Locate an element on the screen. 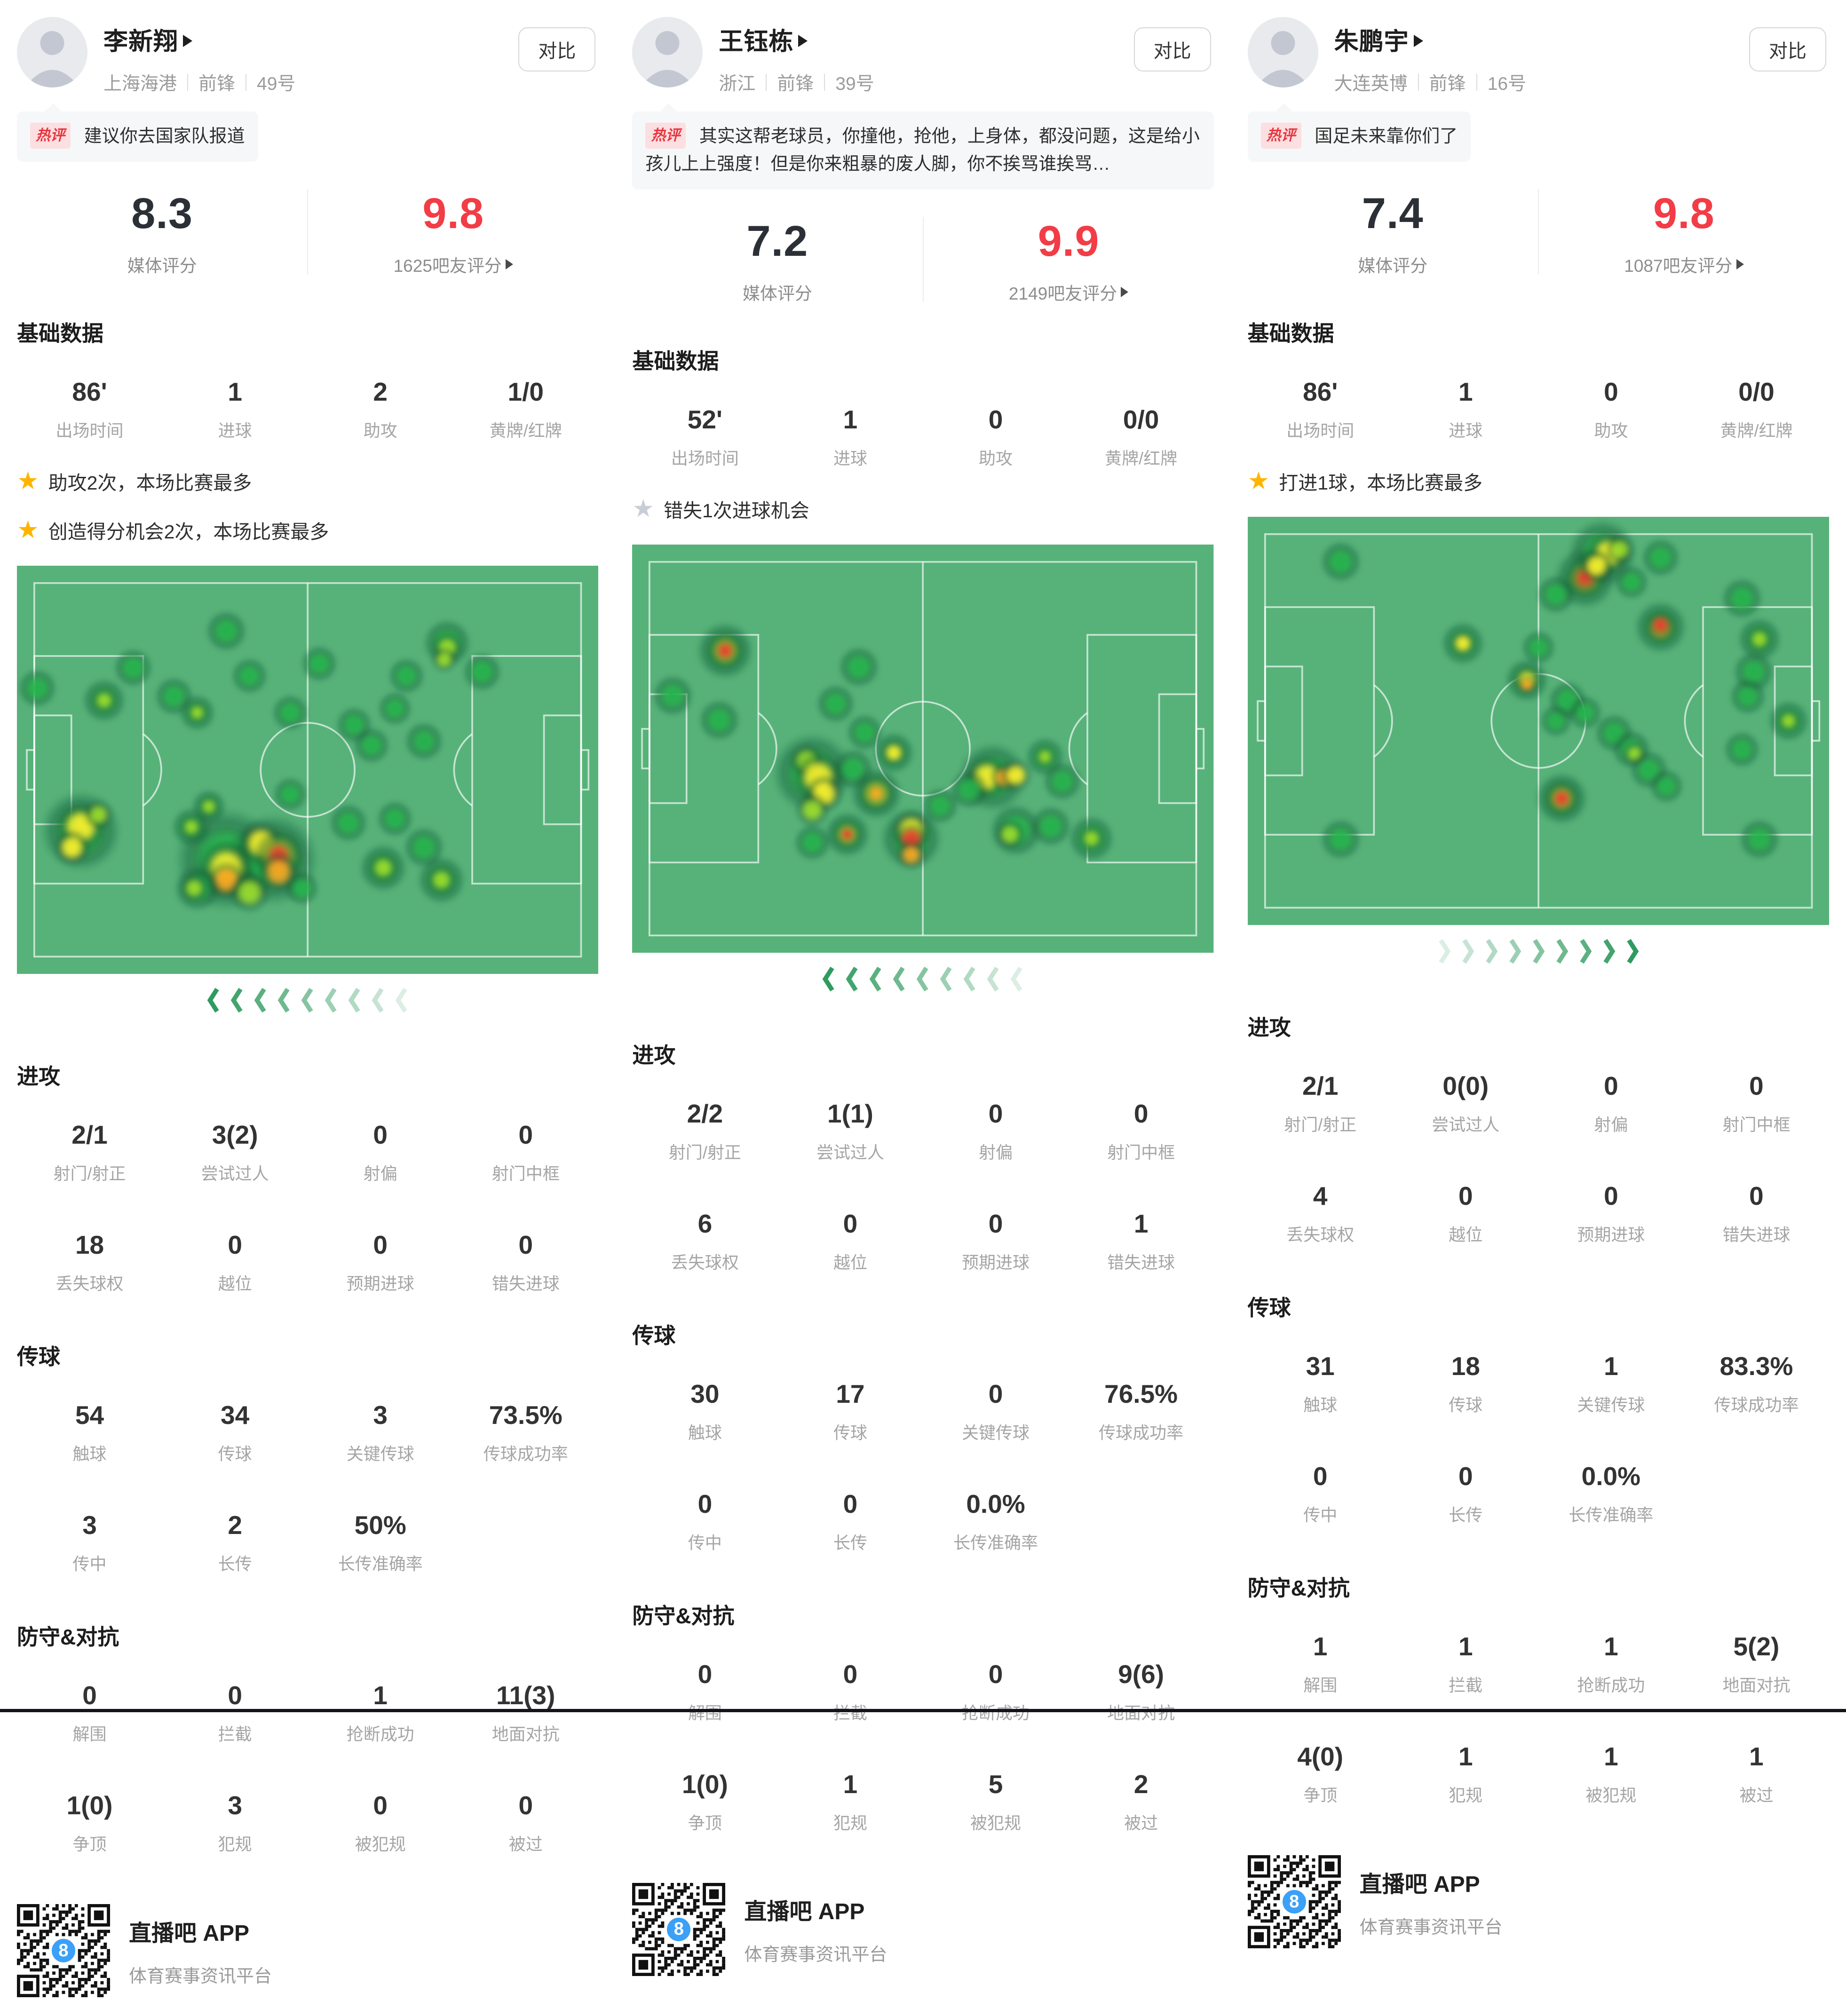 The height and width of the screenshot is (2016, 1846). stat-cell: 18 传球 is located at coordinates (1465, 1384).